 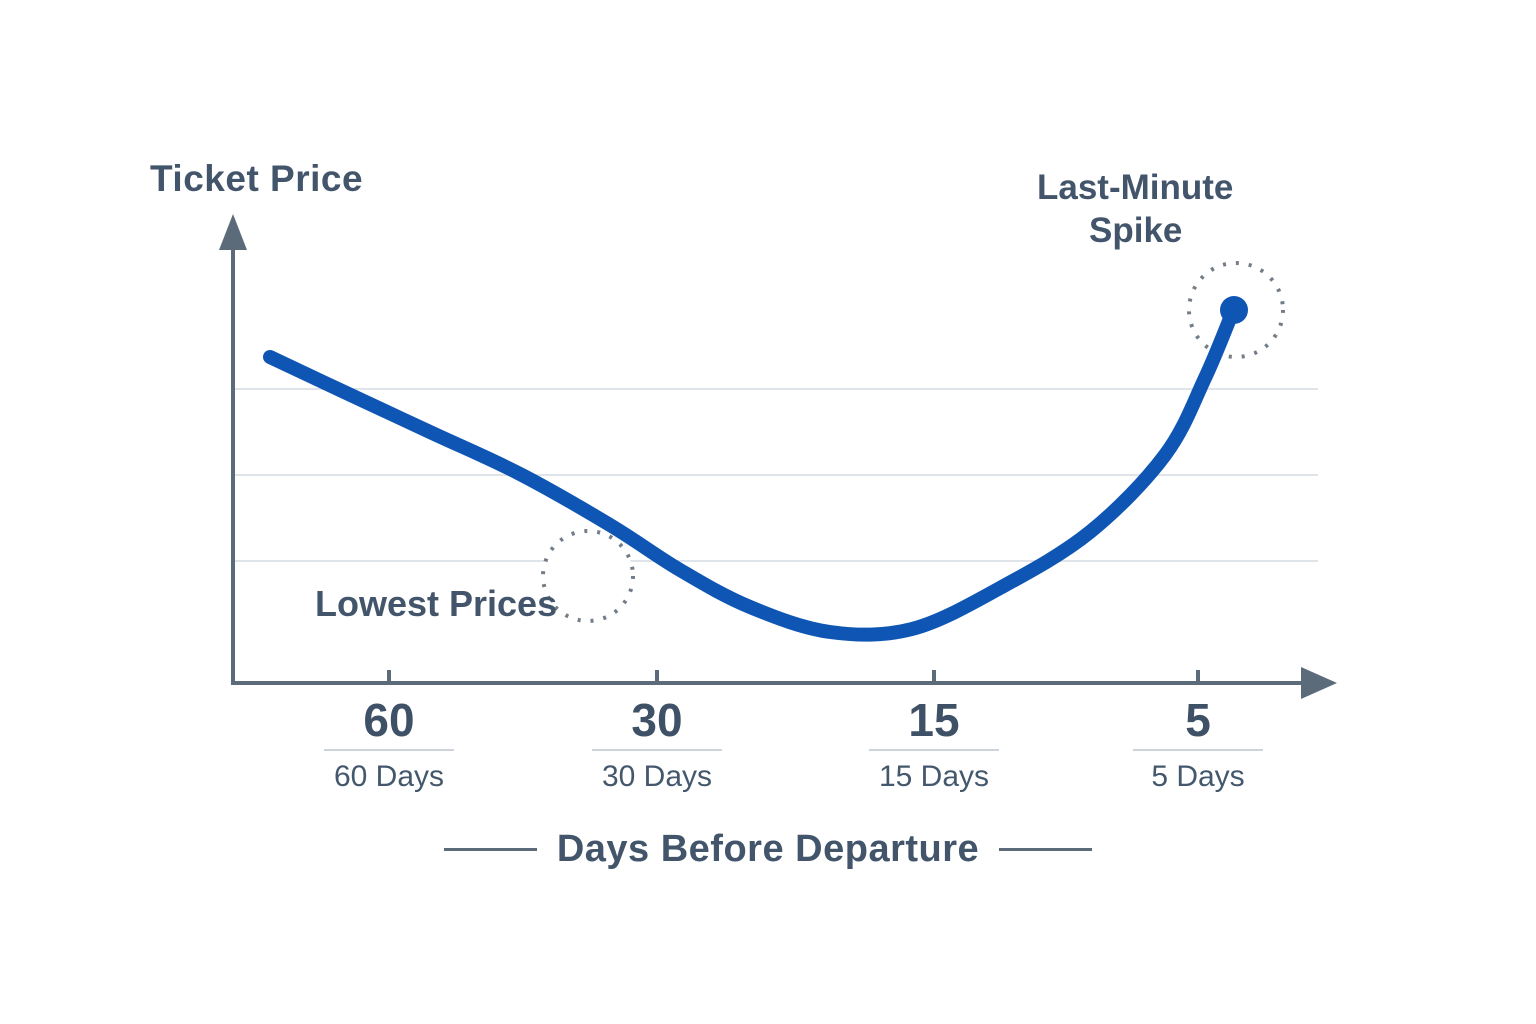 I want to click on gridlines, so click(x=776, y=475).